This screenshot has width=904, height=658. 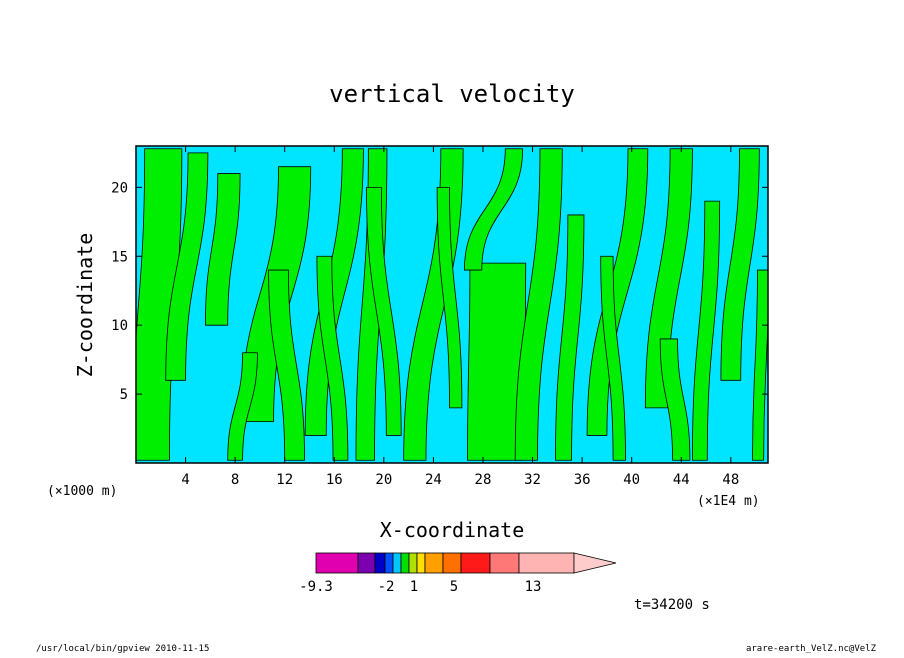 I want to click on x-tick-label: 44, so click(x=681, y=480).